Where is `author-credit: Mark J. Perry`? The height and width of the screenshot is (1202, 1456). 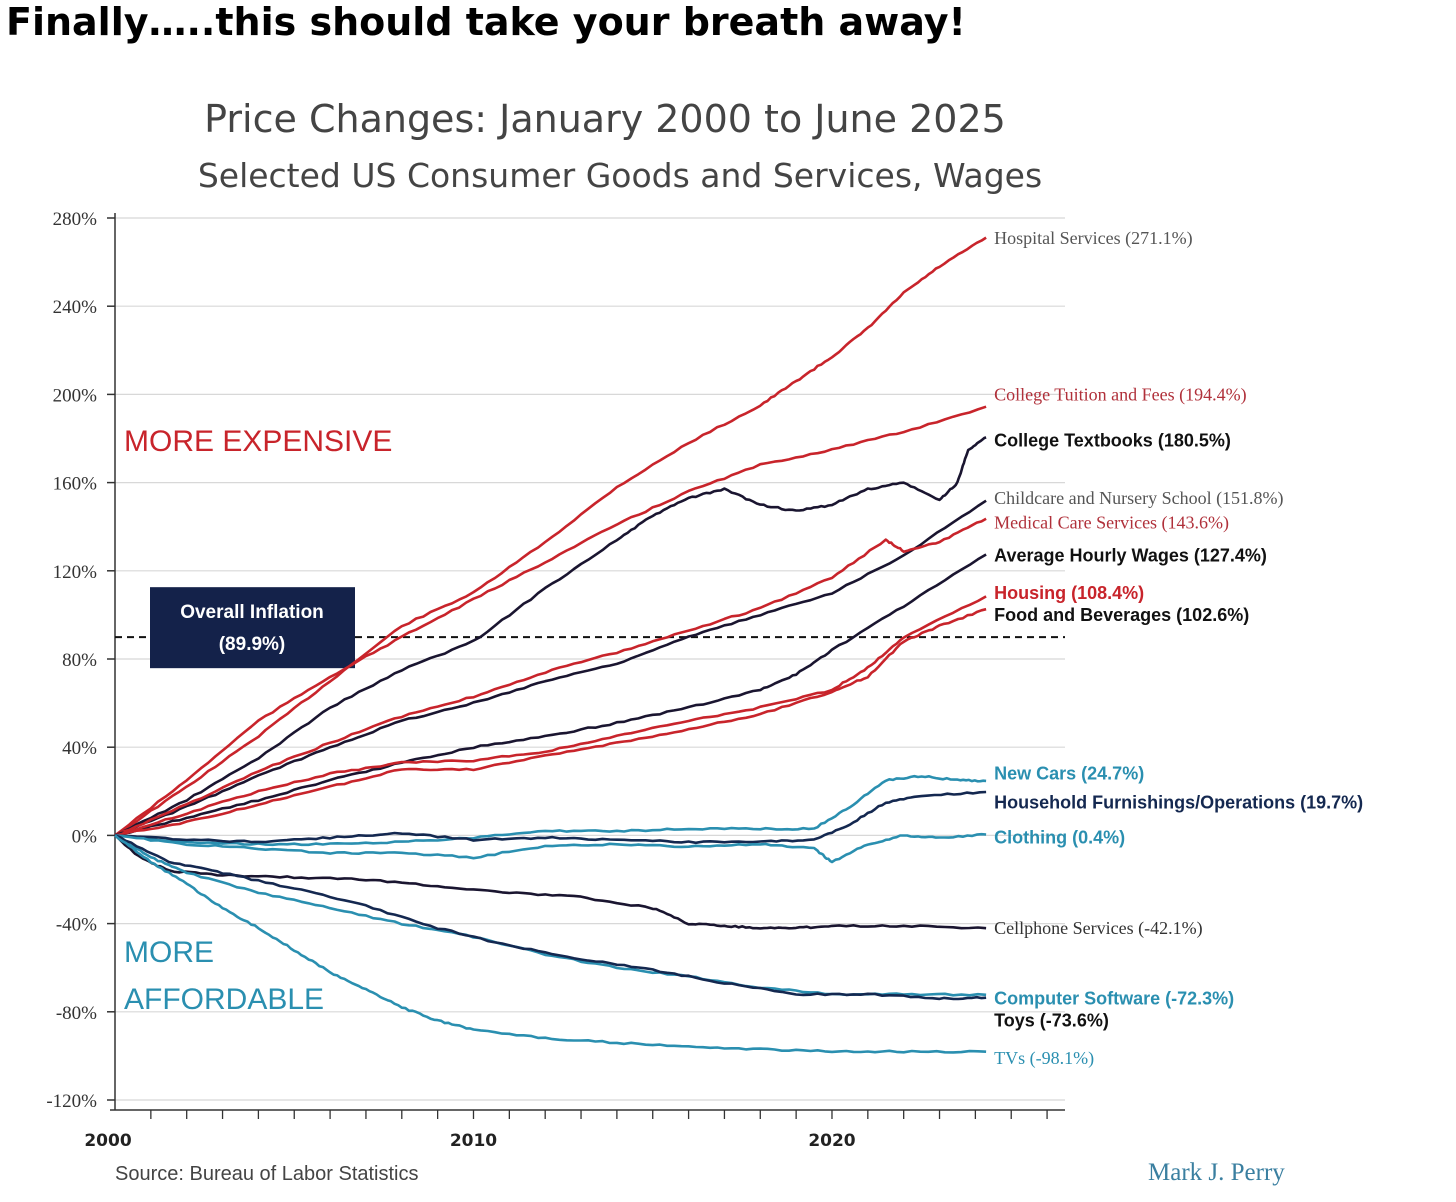 author-credit: Mark J. Perry is located at coordinates (1216, 1172).